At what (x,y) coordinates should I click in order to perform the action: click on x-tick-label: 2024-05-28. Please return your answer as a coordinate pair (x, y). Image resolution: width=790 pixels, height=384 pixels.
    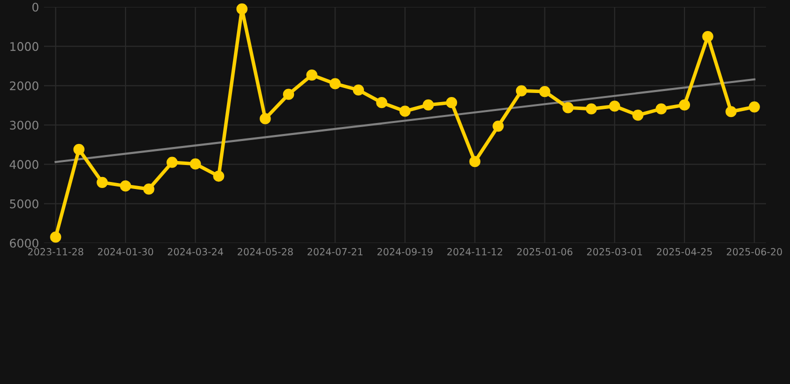
    Looking at the image, I should click on (265, 252).